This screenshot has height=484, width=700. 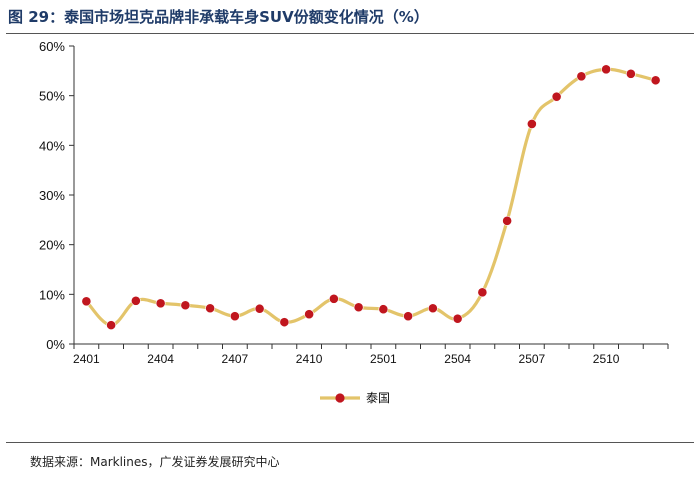 I want to click on x-tick-label: 2504, so click(x=457, y=359).